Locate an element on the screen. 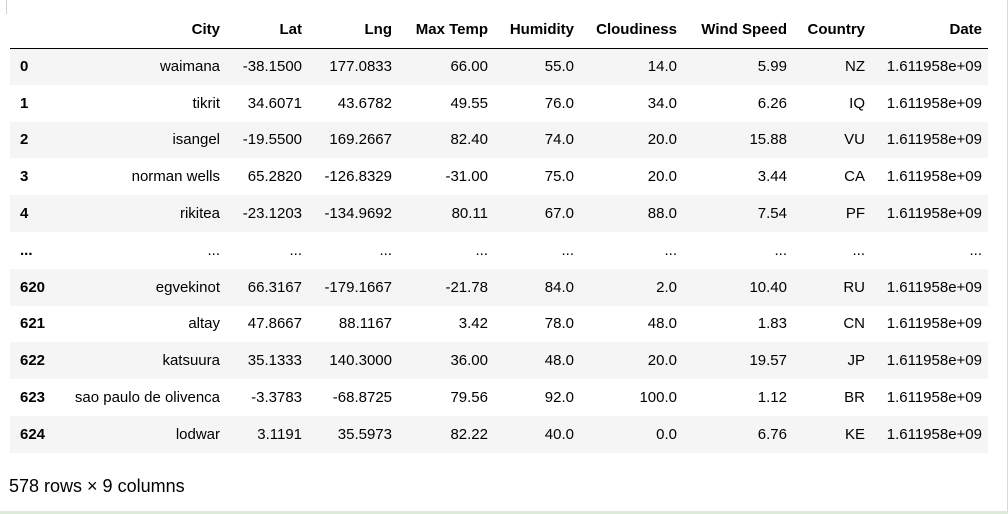  column-header: Humidity is located at coordinates (537, 30).